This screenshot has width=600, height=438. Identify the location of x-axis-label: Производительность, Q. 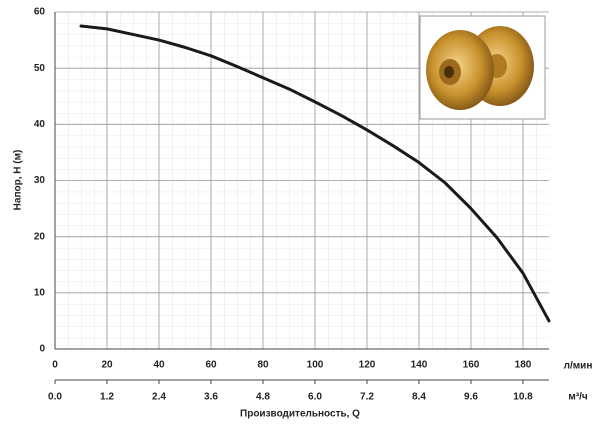
(300, 414).